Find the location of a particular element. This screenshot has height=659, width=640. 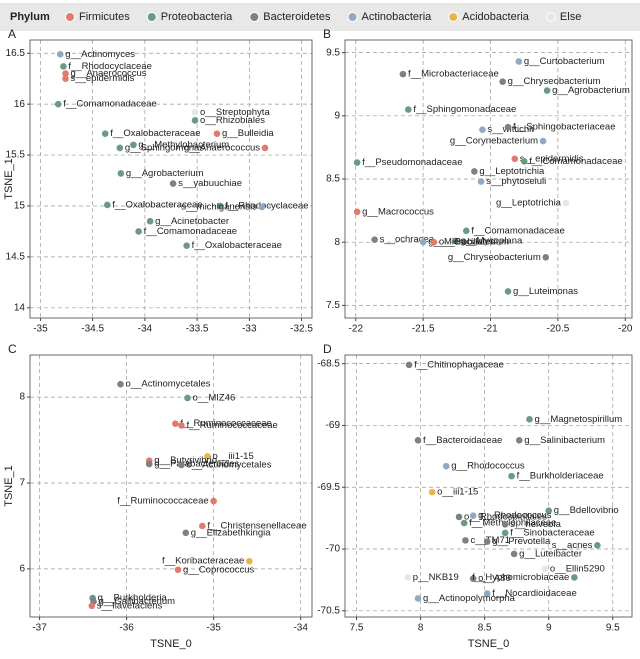

point-label: s__ochracea is located at coordinates (407, 239).